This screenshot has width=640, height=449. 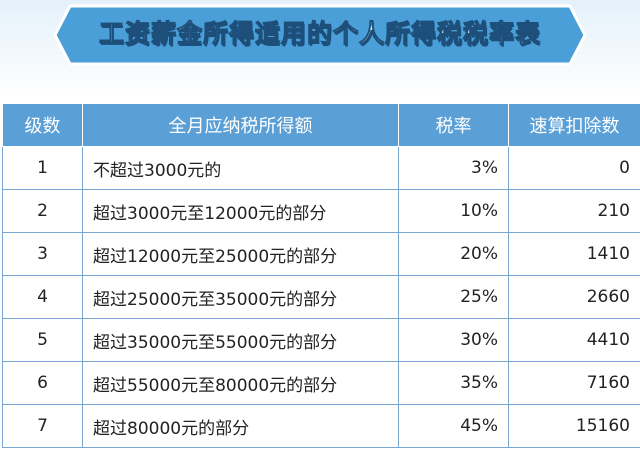 What do you see at coordinates (574, 297) in the screenshot?
I see `table-cell: 2660` at bounding box center [574, 297].